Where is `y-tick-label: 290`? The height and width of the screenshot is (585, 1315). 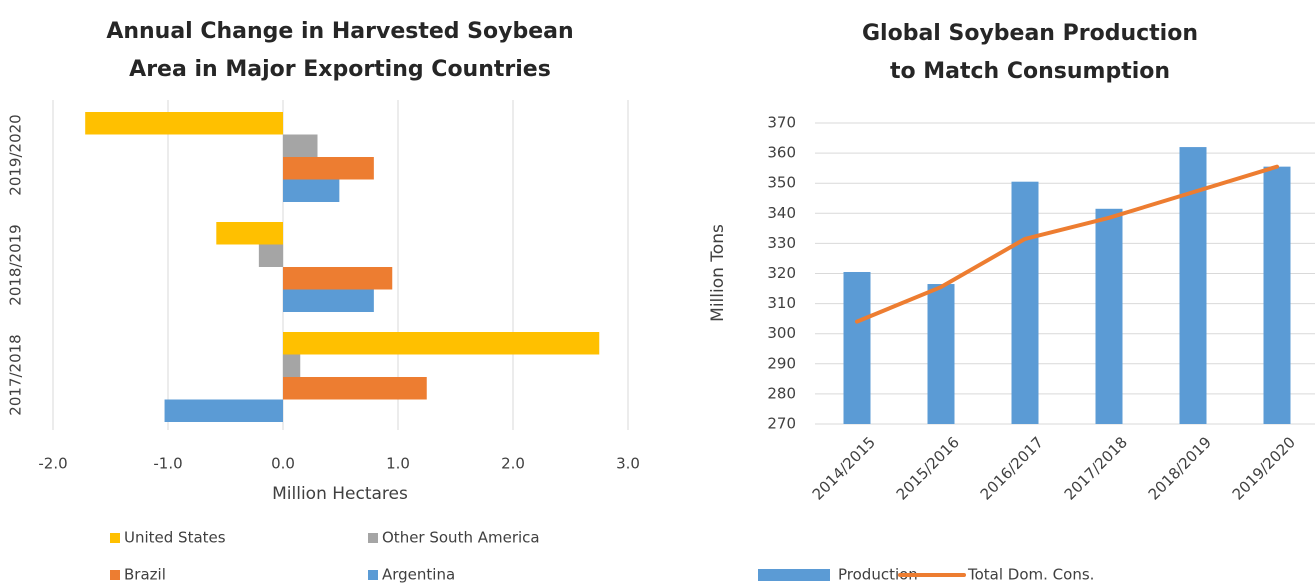
y-tick-label: 290 is located at coordinates (781, 363).